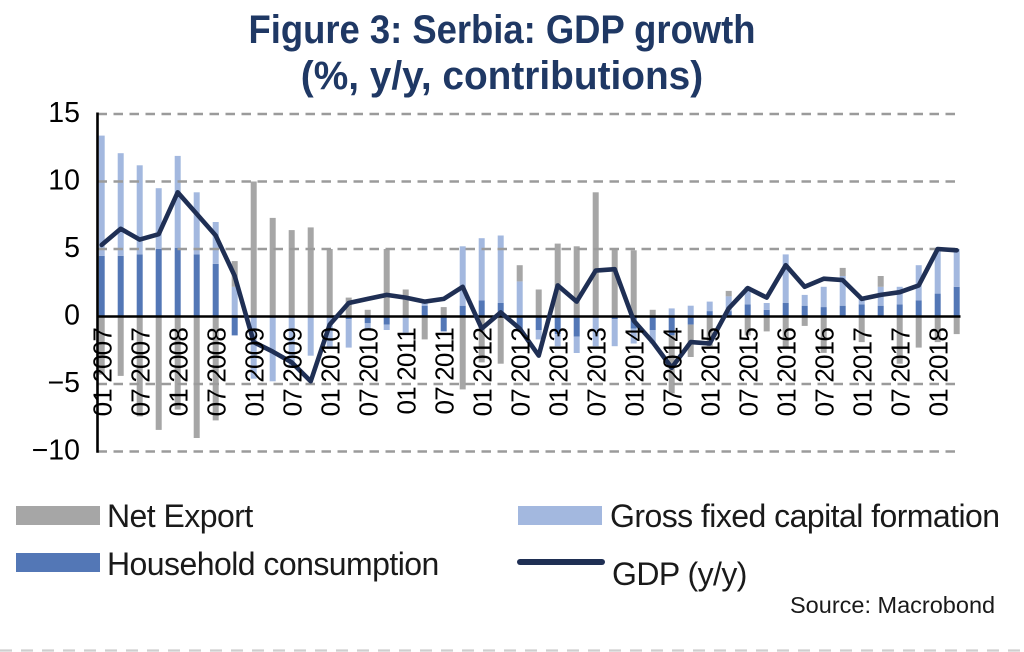  I want to click on svg-text: 01 2012, so click(483, 372).